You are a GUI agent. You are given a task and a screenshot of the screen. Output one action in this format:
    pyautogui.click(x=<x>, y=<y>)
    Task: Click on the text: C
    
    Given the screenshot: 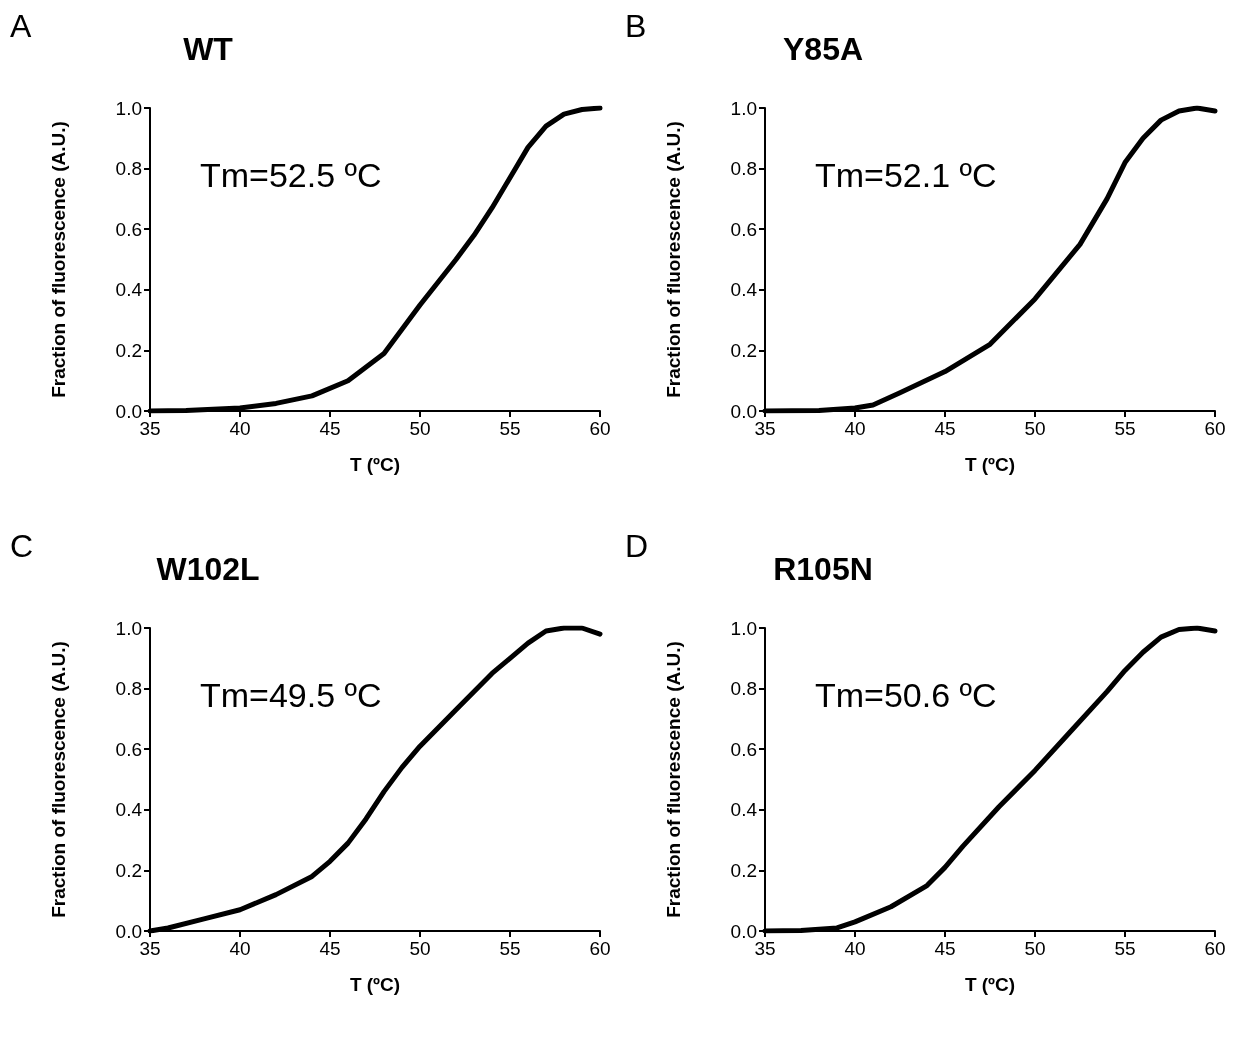 What is the action you would take?
    pyautogui.click(x=22, y=546)
    